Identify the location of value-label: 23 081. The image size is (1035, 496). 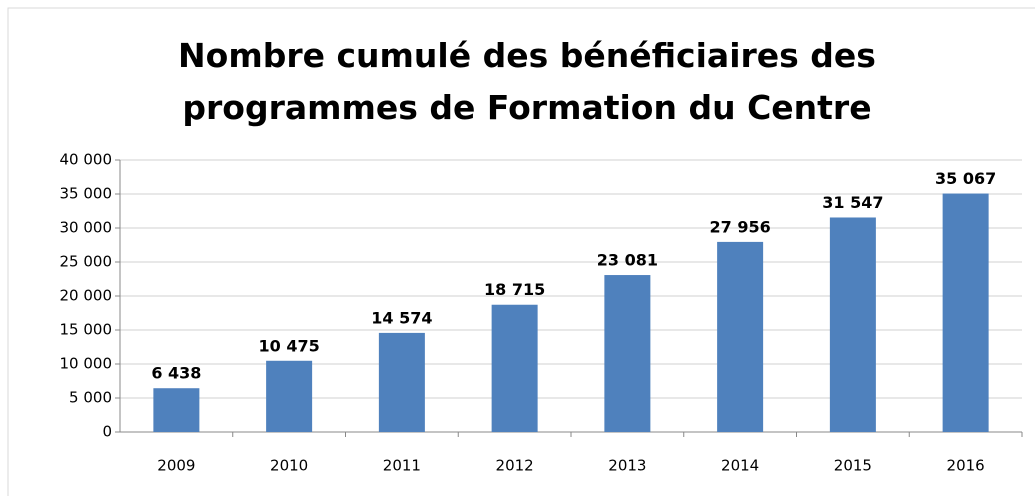
(627, 260).